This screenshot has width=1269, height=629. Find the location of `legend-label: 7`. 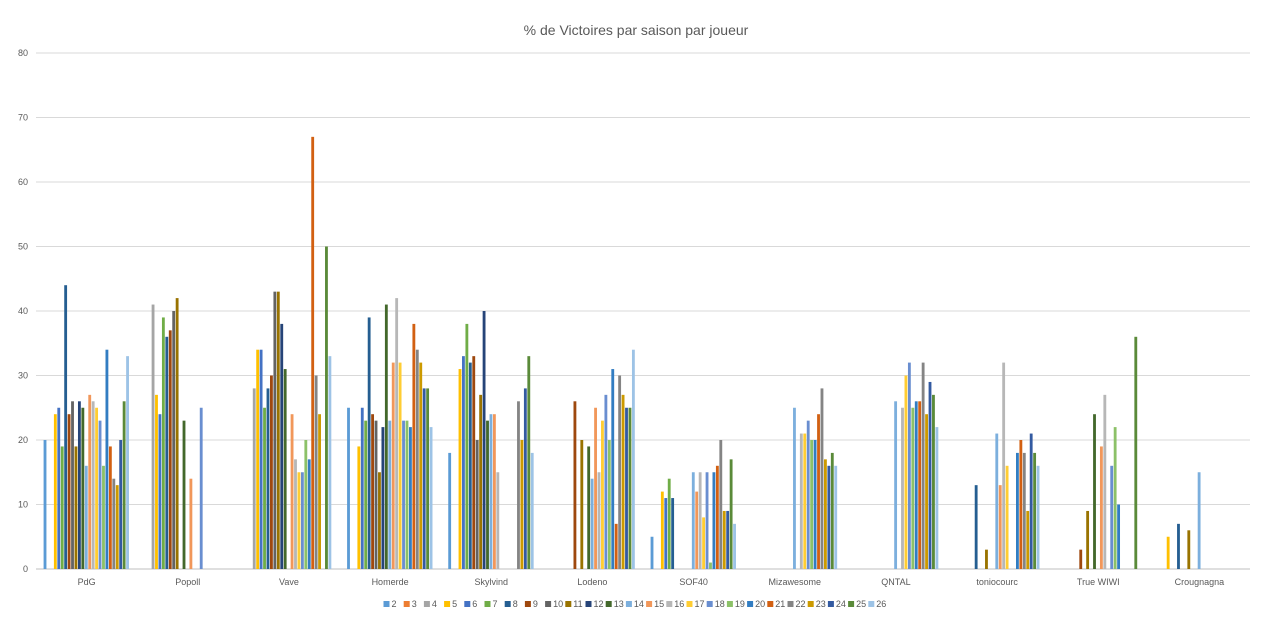

legend-label: 7 is located at coordinates (495, 604).